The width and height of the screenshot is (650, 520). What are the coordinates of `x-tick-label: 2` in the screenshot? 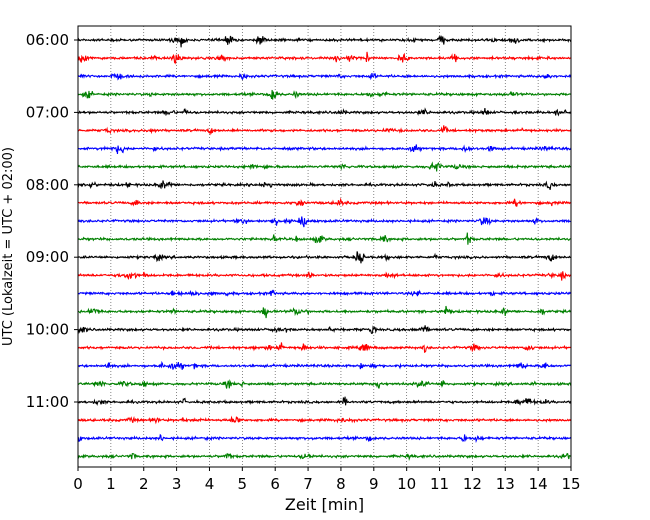 It's located at (144, 484).